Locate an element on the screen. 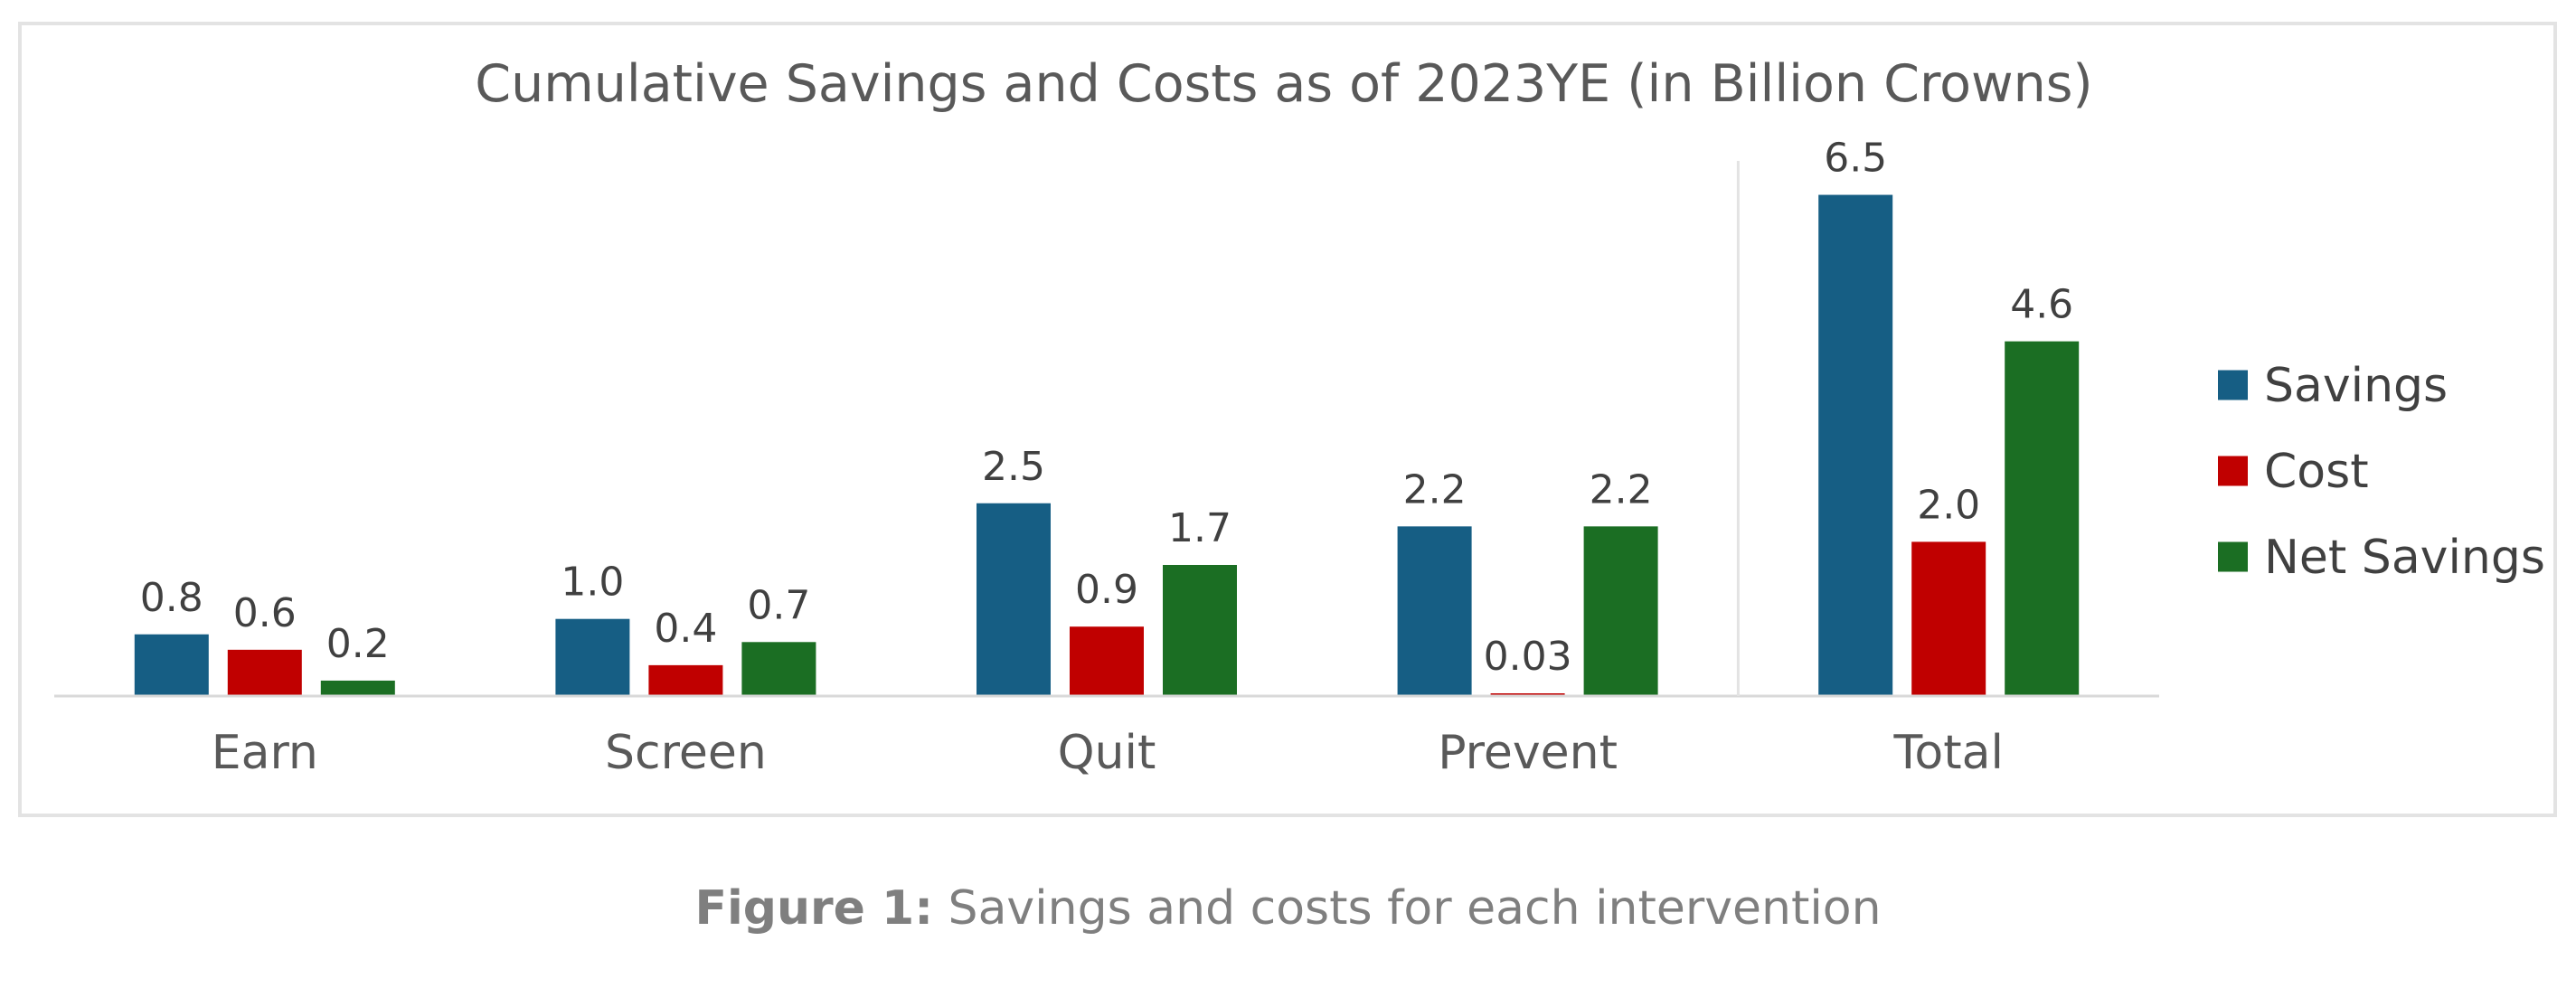 The width and height of the screenshot is (2576, 988). data-label-net-savings-quit: 1.7 is located at coordinates (1199, 528).